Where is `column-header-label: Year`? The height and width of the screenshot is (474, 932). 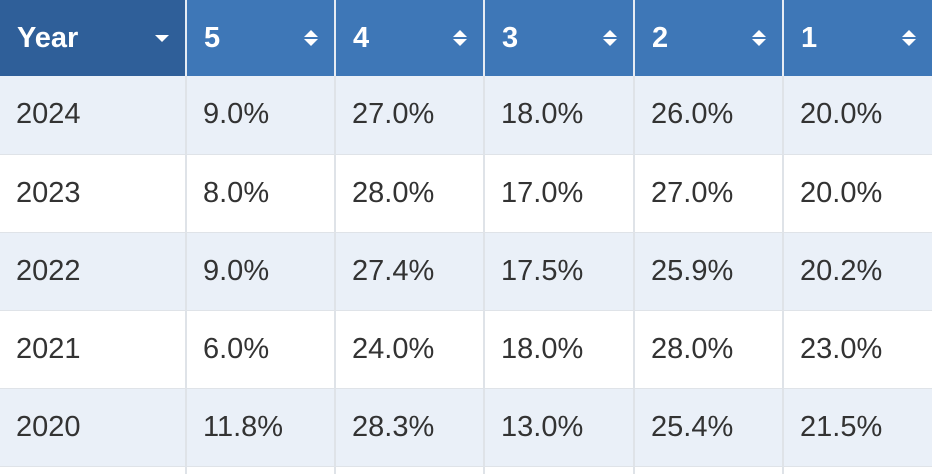 column-header-label: Year is located at coordinates (48, 37).